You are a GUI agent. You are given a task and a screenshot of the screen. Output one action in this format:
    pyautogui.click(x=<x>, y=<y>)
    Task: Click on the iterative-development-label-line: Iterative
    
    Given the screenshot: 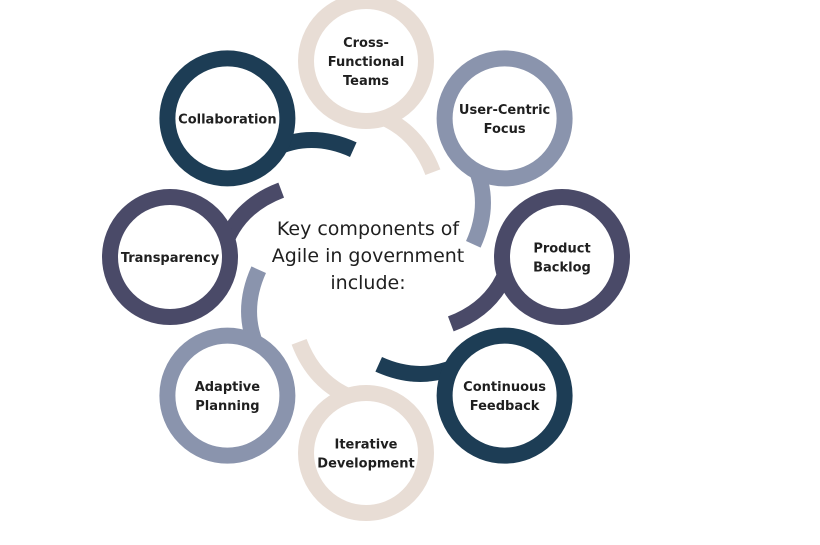 What is the action you would take?
    pyautogui.click(x=365, y=445)
    